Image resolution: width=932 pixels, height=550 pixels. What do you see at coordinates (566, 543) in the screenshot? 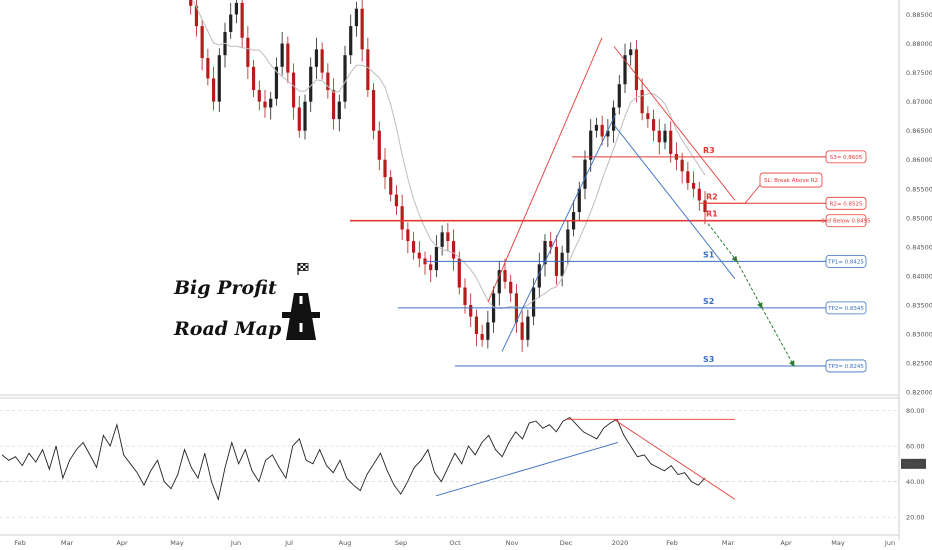
I see `time-tick-label: Dec` at bounding box center [566, 543].